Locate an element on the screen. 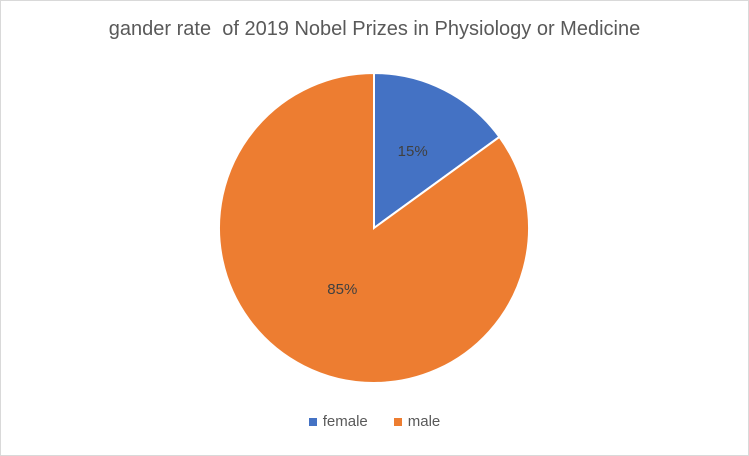 The image size is (749, 456). legend-swatch-female is located at coordinates (312, 421).